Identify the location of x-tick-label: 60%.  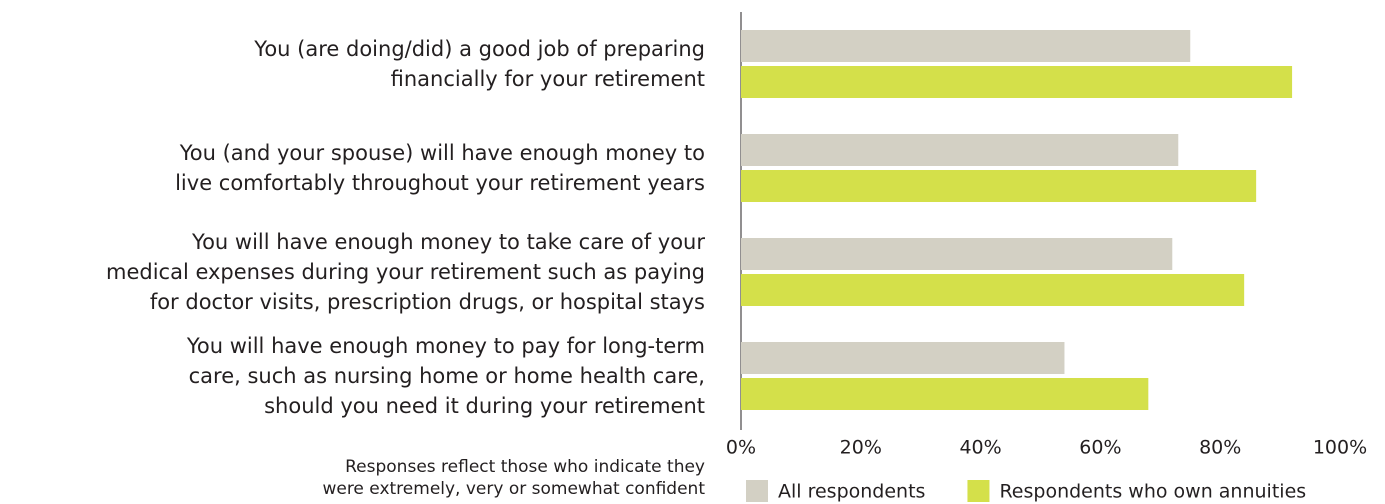
(1100, 448).